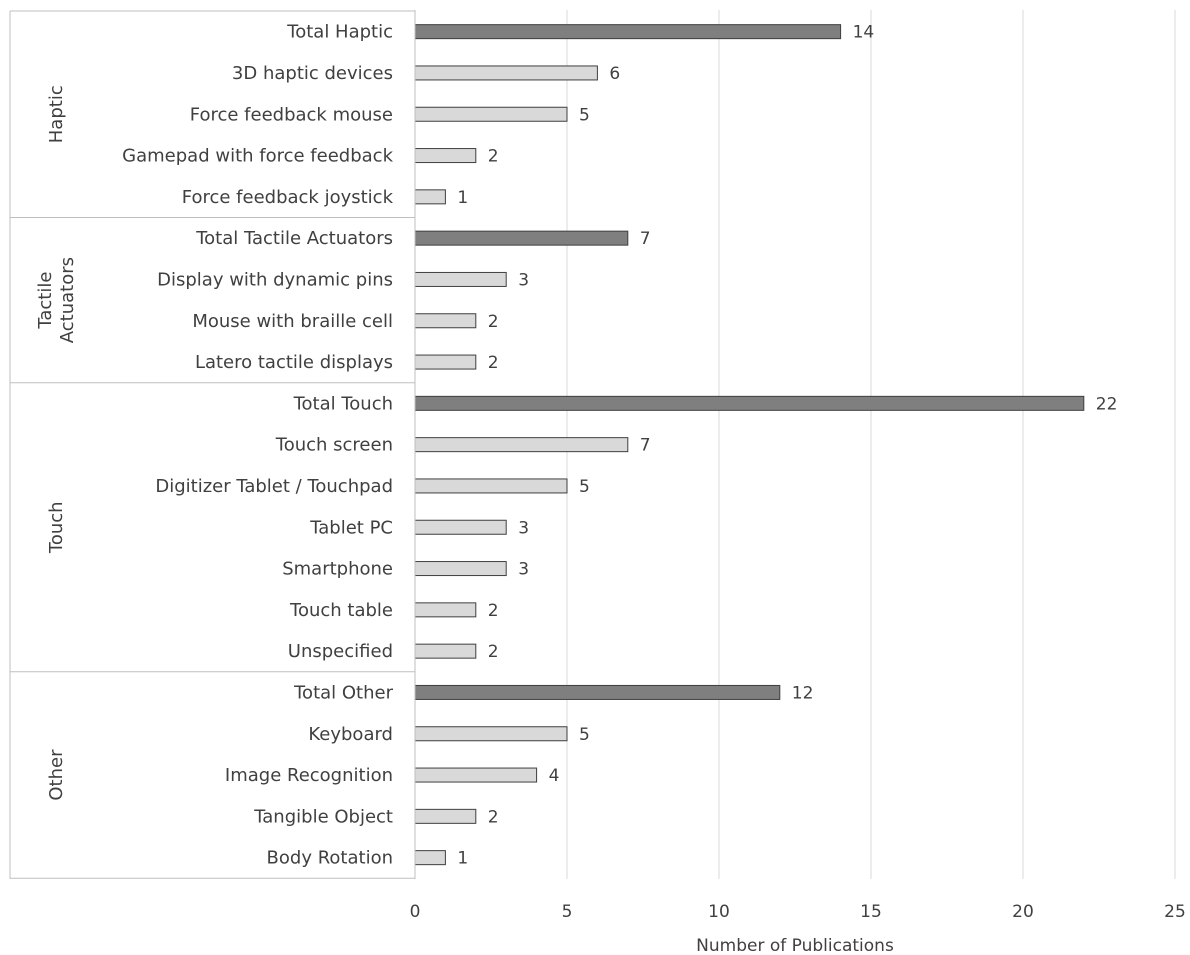 The width and height of the screenshot is (1190, 955). What do you see at coordinates (330, 858) in the screenshot?
I see `category-label: Body Rotation` at bounding box center [330, 858].